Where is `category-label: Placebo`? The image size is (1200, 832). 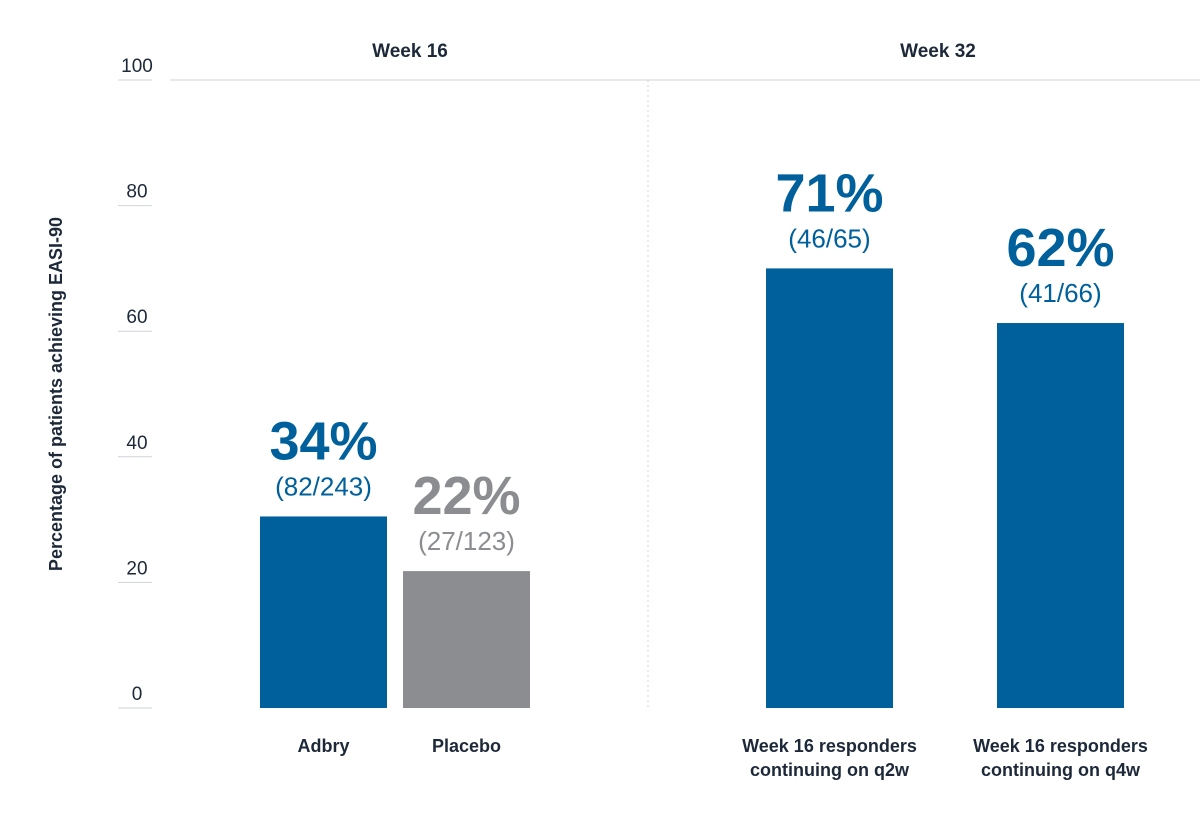
category-label: Placebo is located at coordinates (466, 746).